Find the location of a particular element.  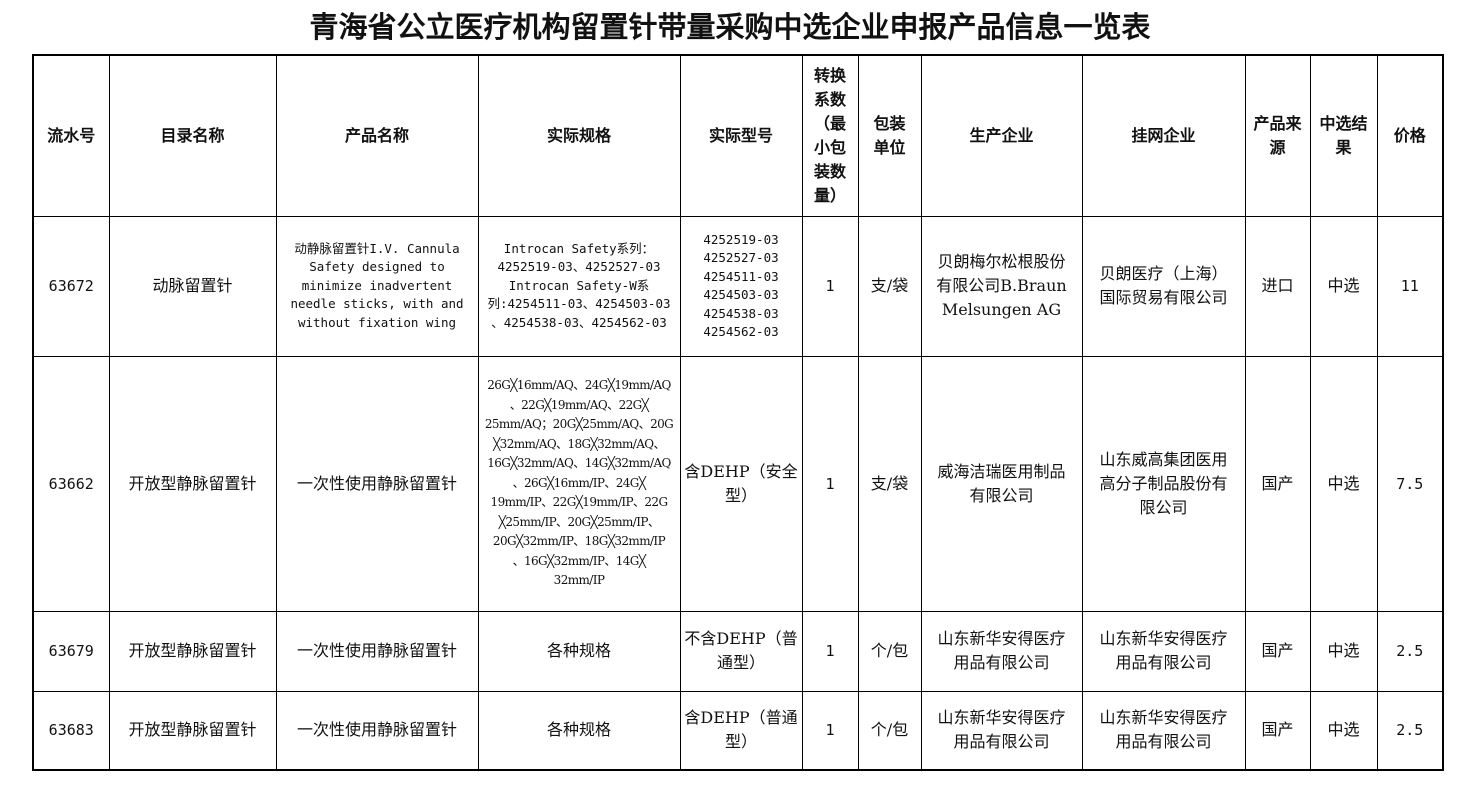

cell-distributor: 山东威高集团医用 高分子制品股份有 限公司 is located at coordinates (1163, 483).